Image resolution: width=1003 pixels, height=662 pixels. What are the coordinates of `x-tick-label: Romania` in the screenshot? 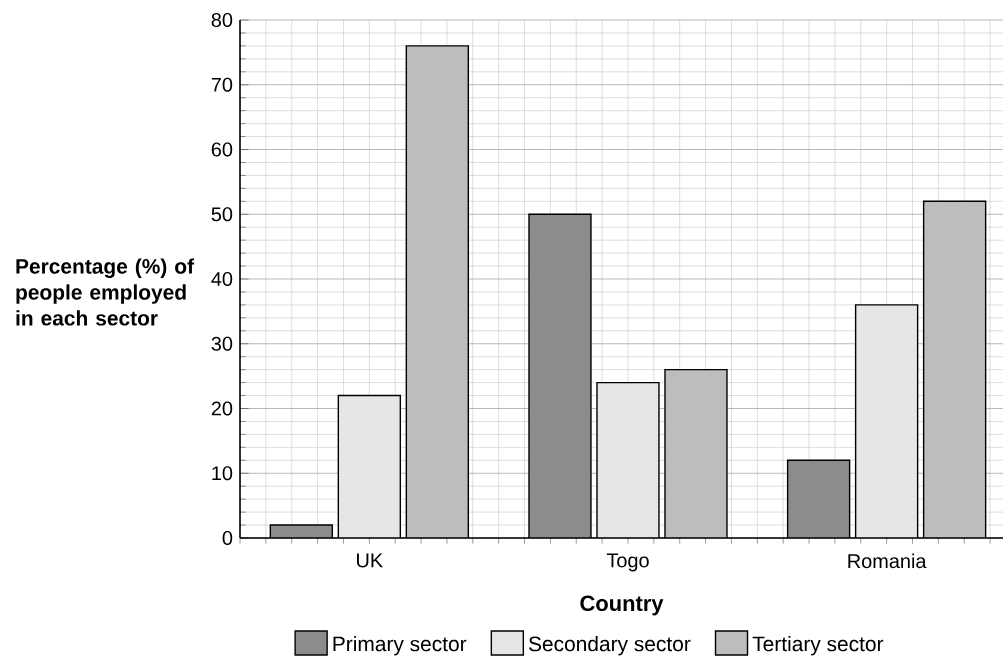 It's located at (887, 561).